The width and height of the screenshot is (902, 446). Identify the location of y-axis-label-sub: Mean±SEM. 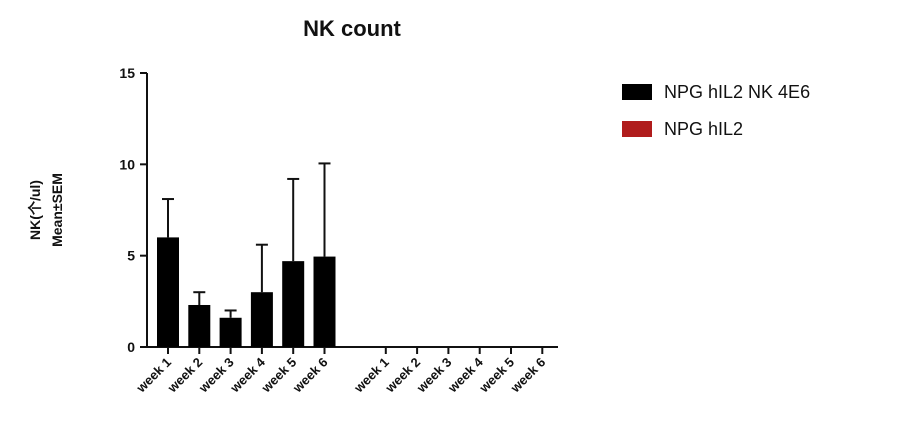
(57, 210).